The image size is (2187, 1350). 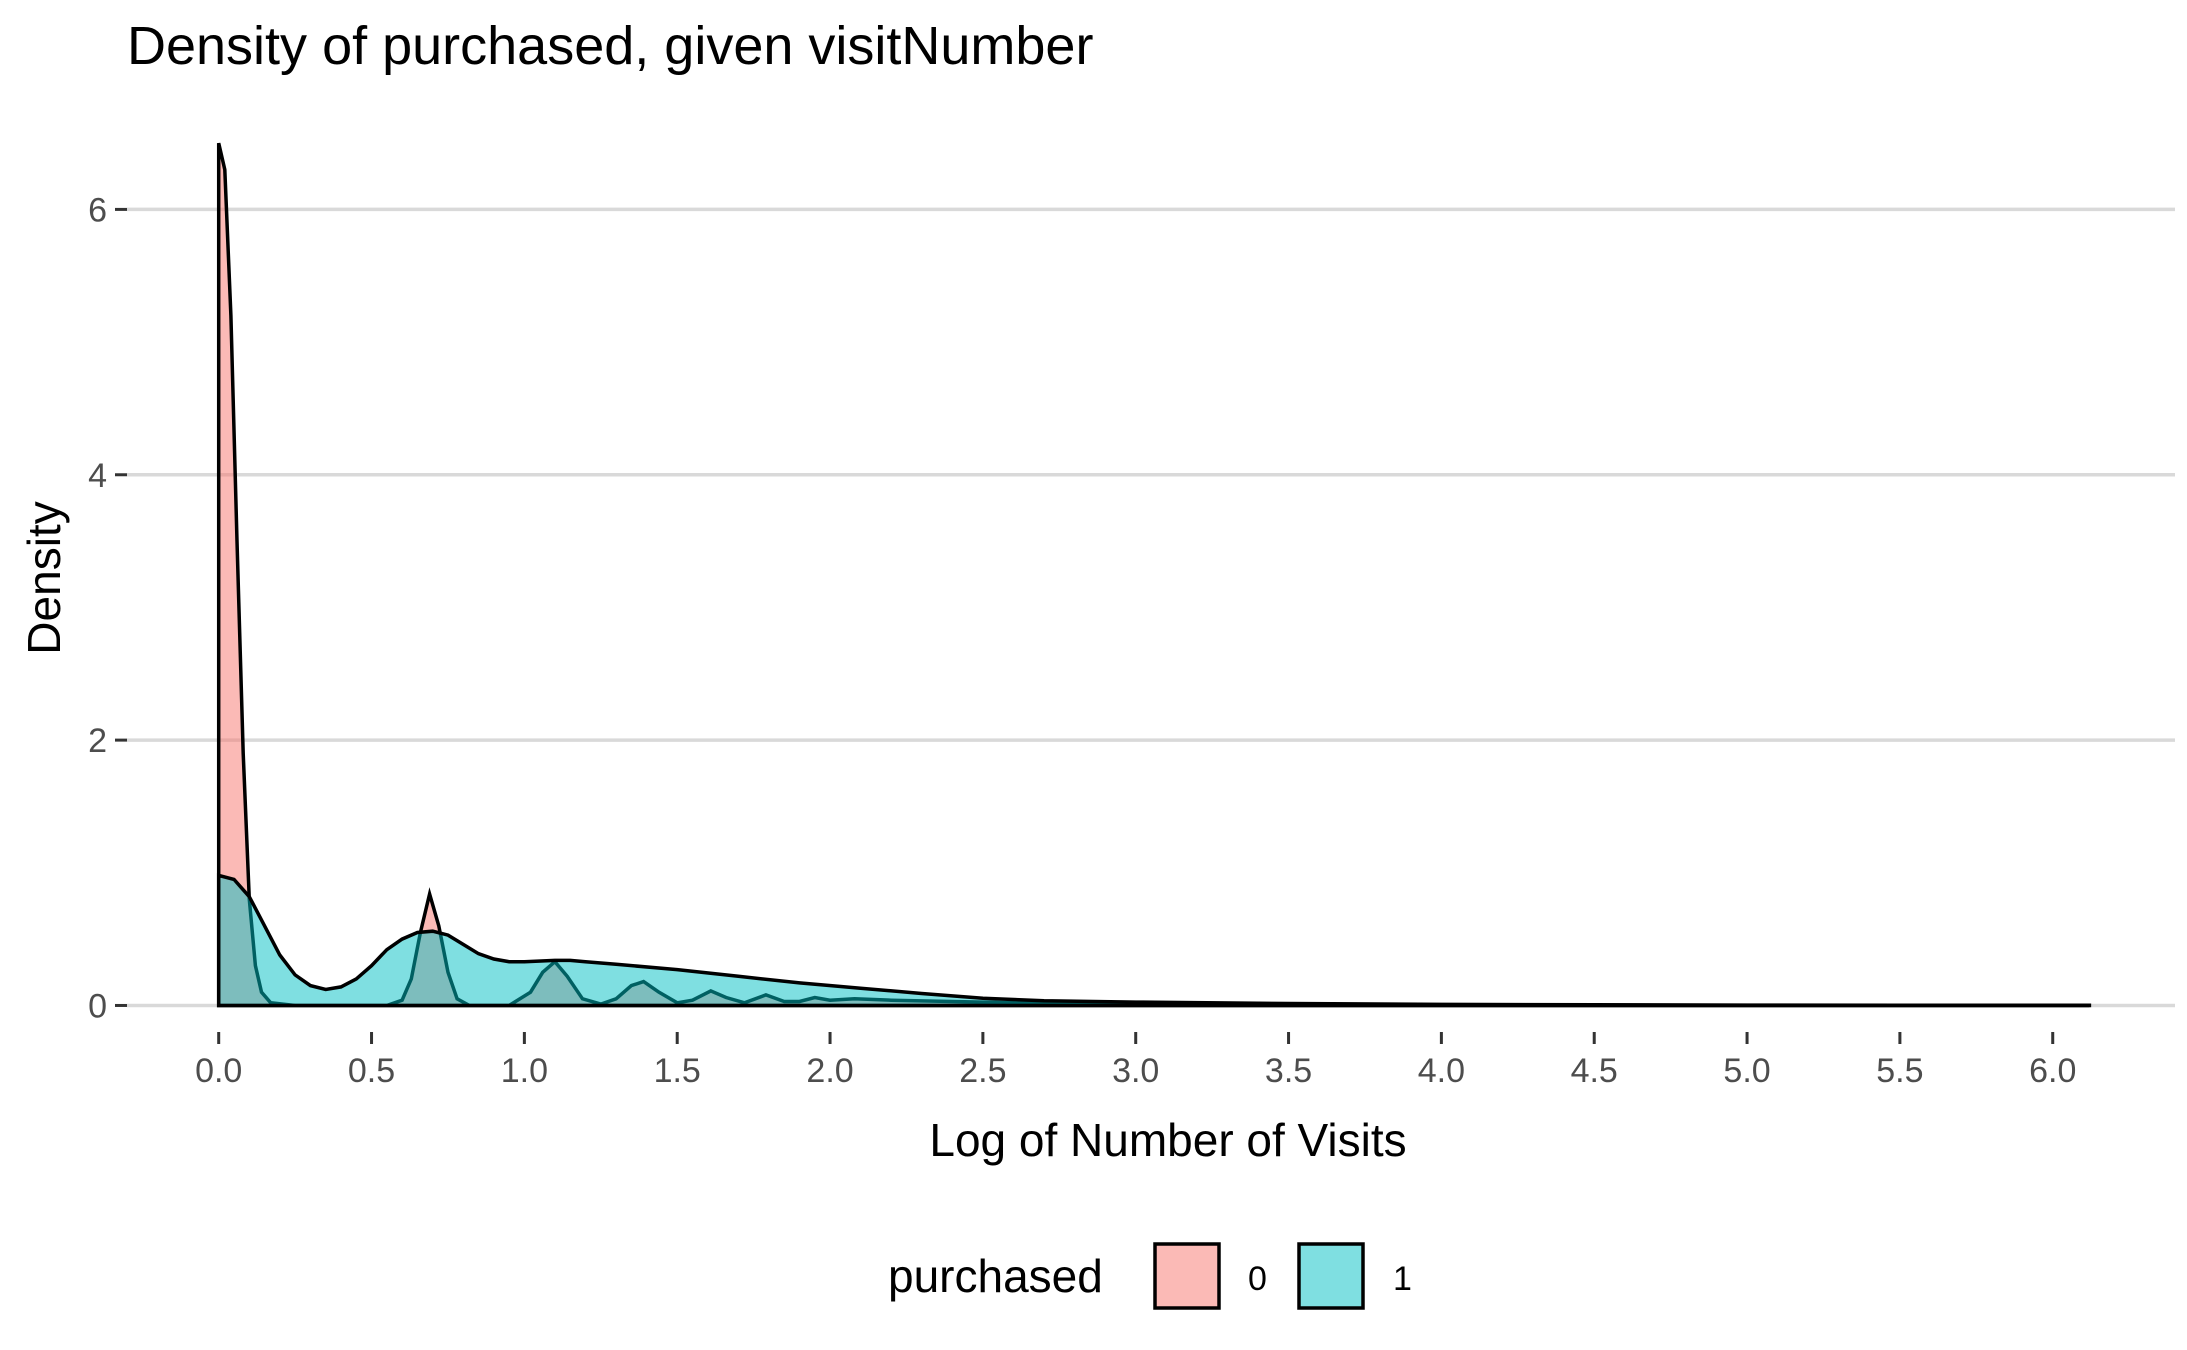 I want to click on x-tick-label-5.0: 5.0, so click(x=1746, y=1071).